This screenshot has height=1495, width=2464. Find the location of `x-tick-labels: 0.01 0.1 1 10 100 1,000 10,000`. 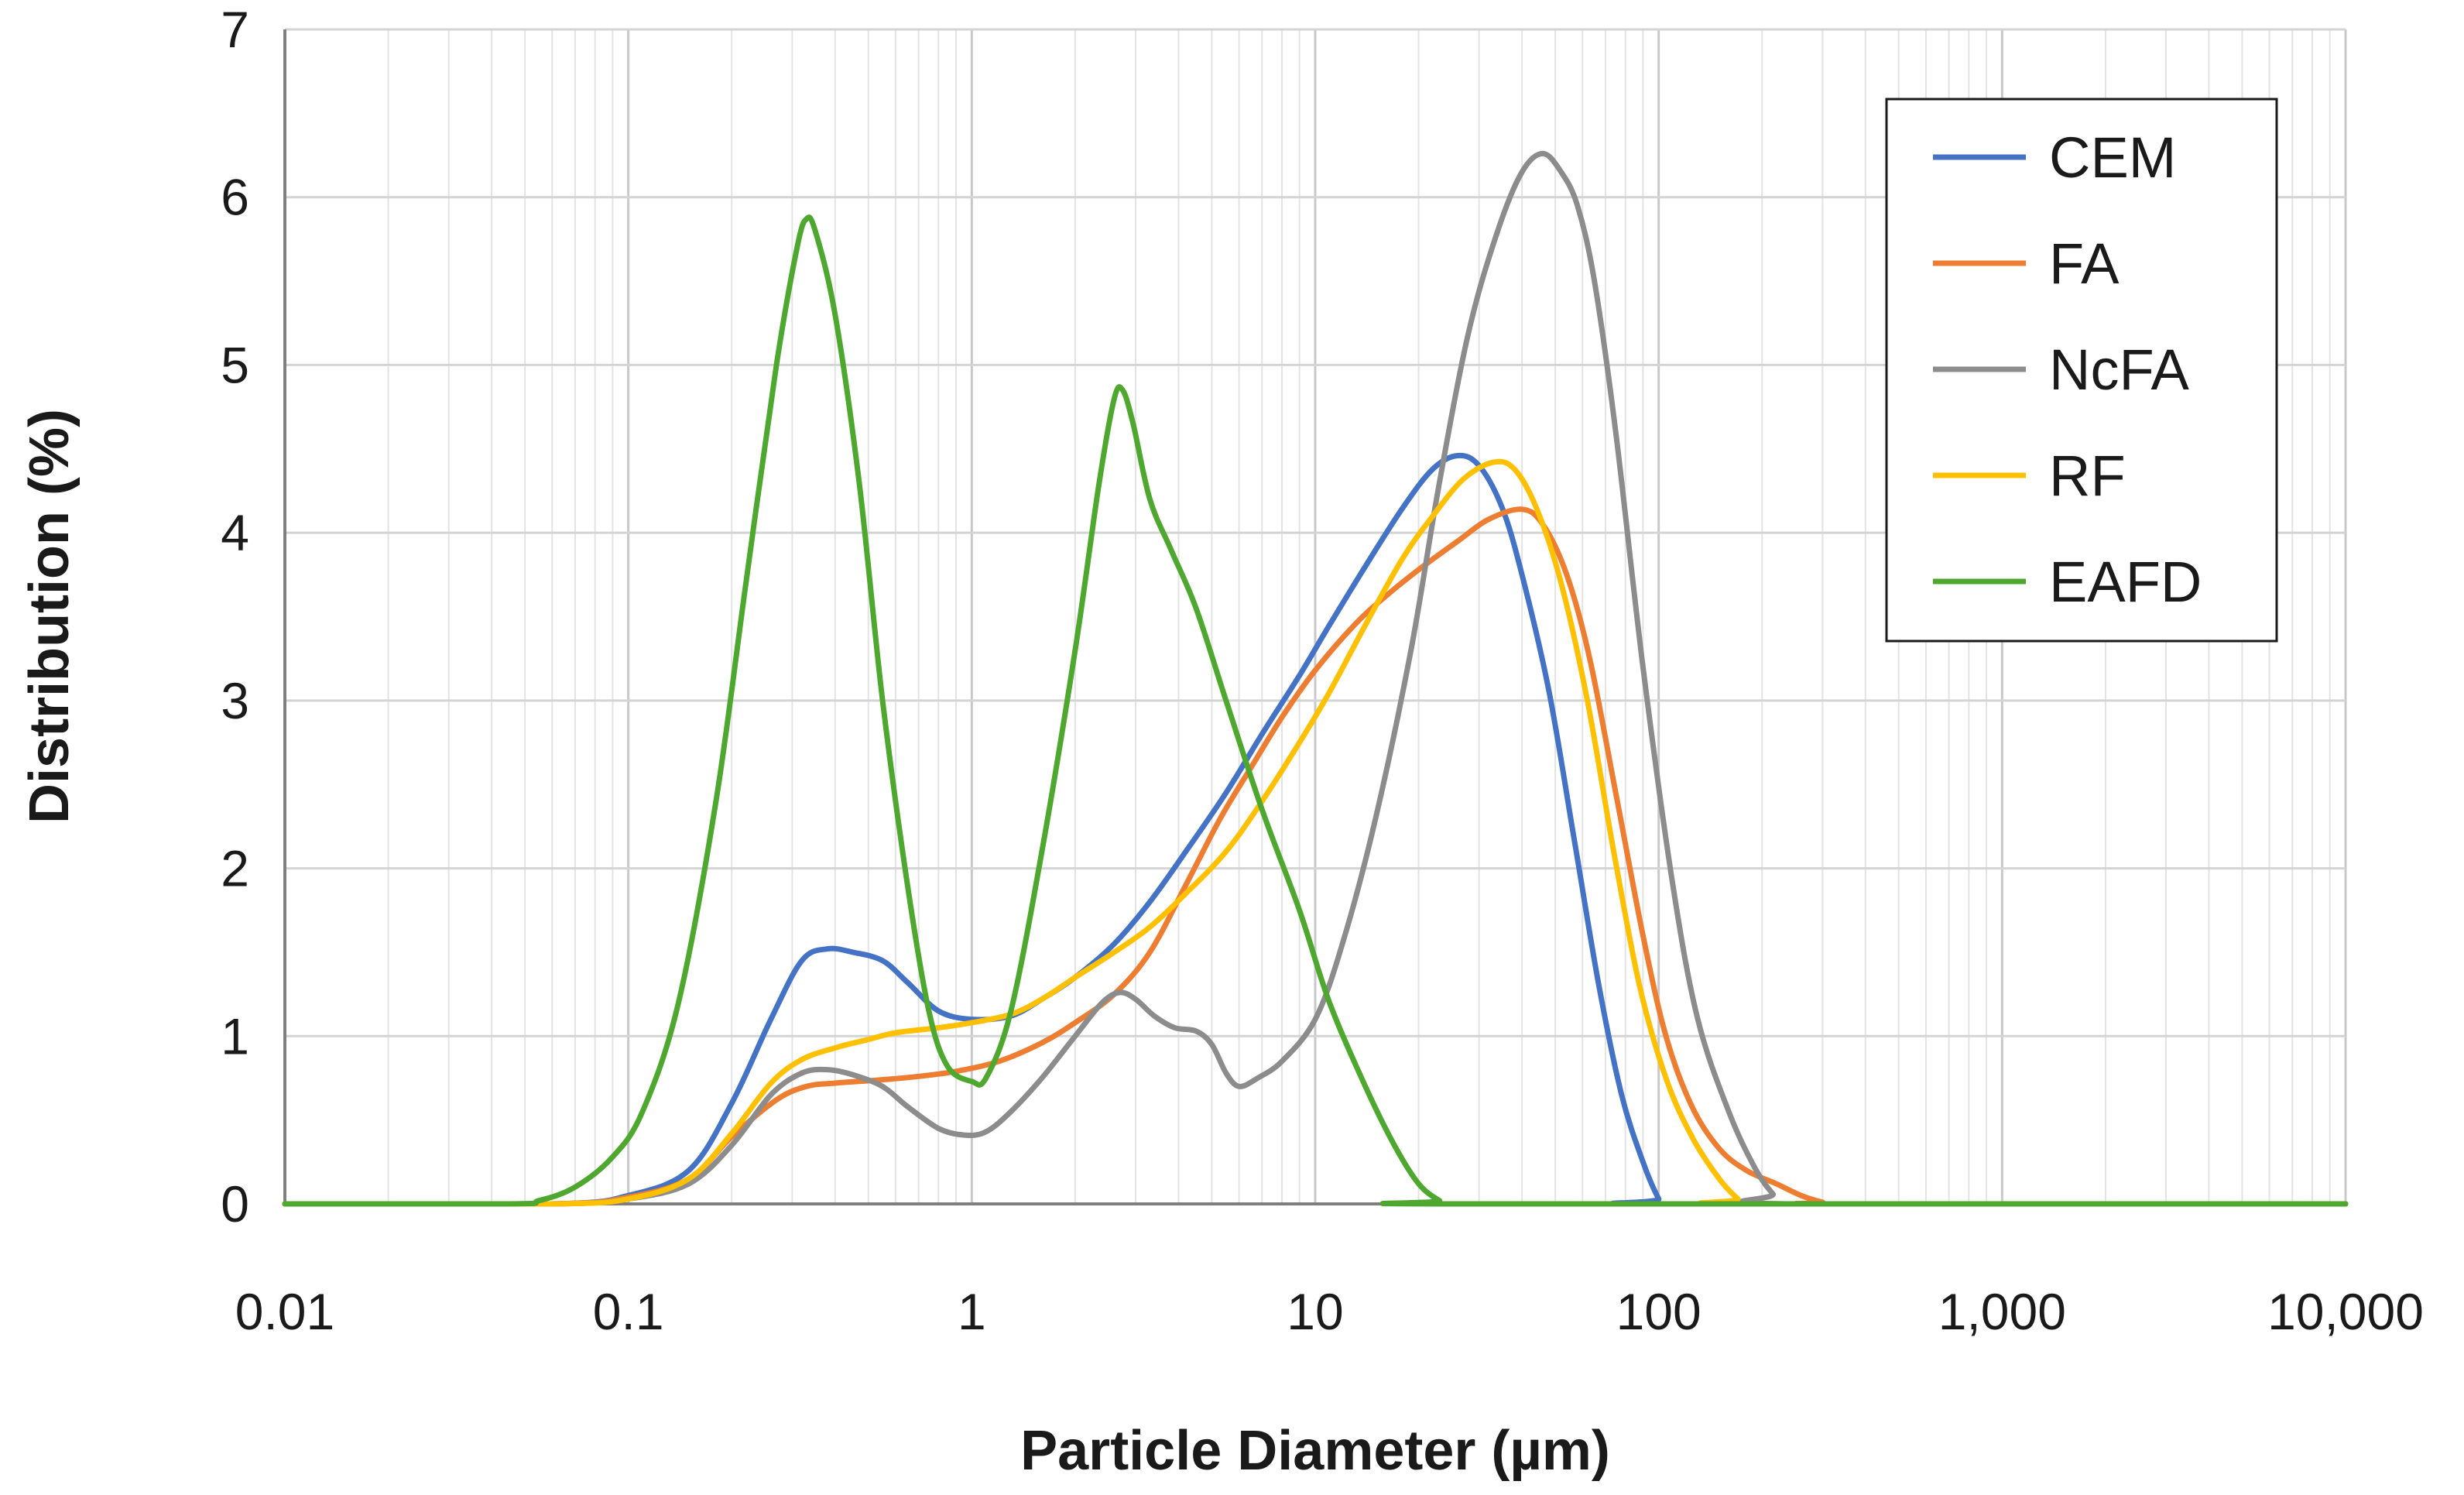

x-tick-labels: 0.01 0.1 1 10 100 1,000 10,000 is located at coordinates (1329, 1311).